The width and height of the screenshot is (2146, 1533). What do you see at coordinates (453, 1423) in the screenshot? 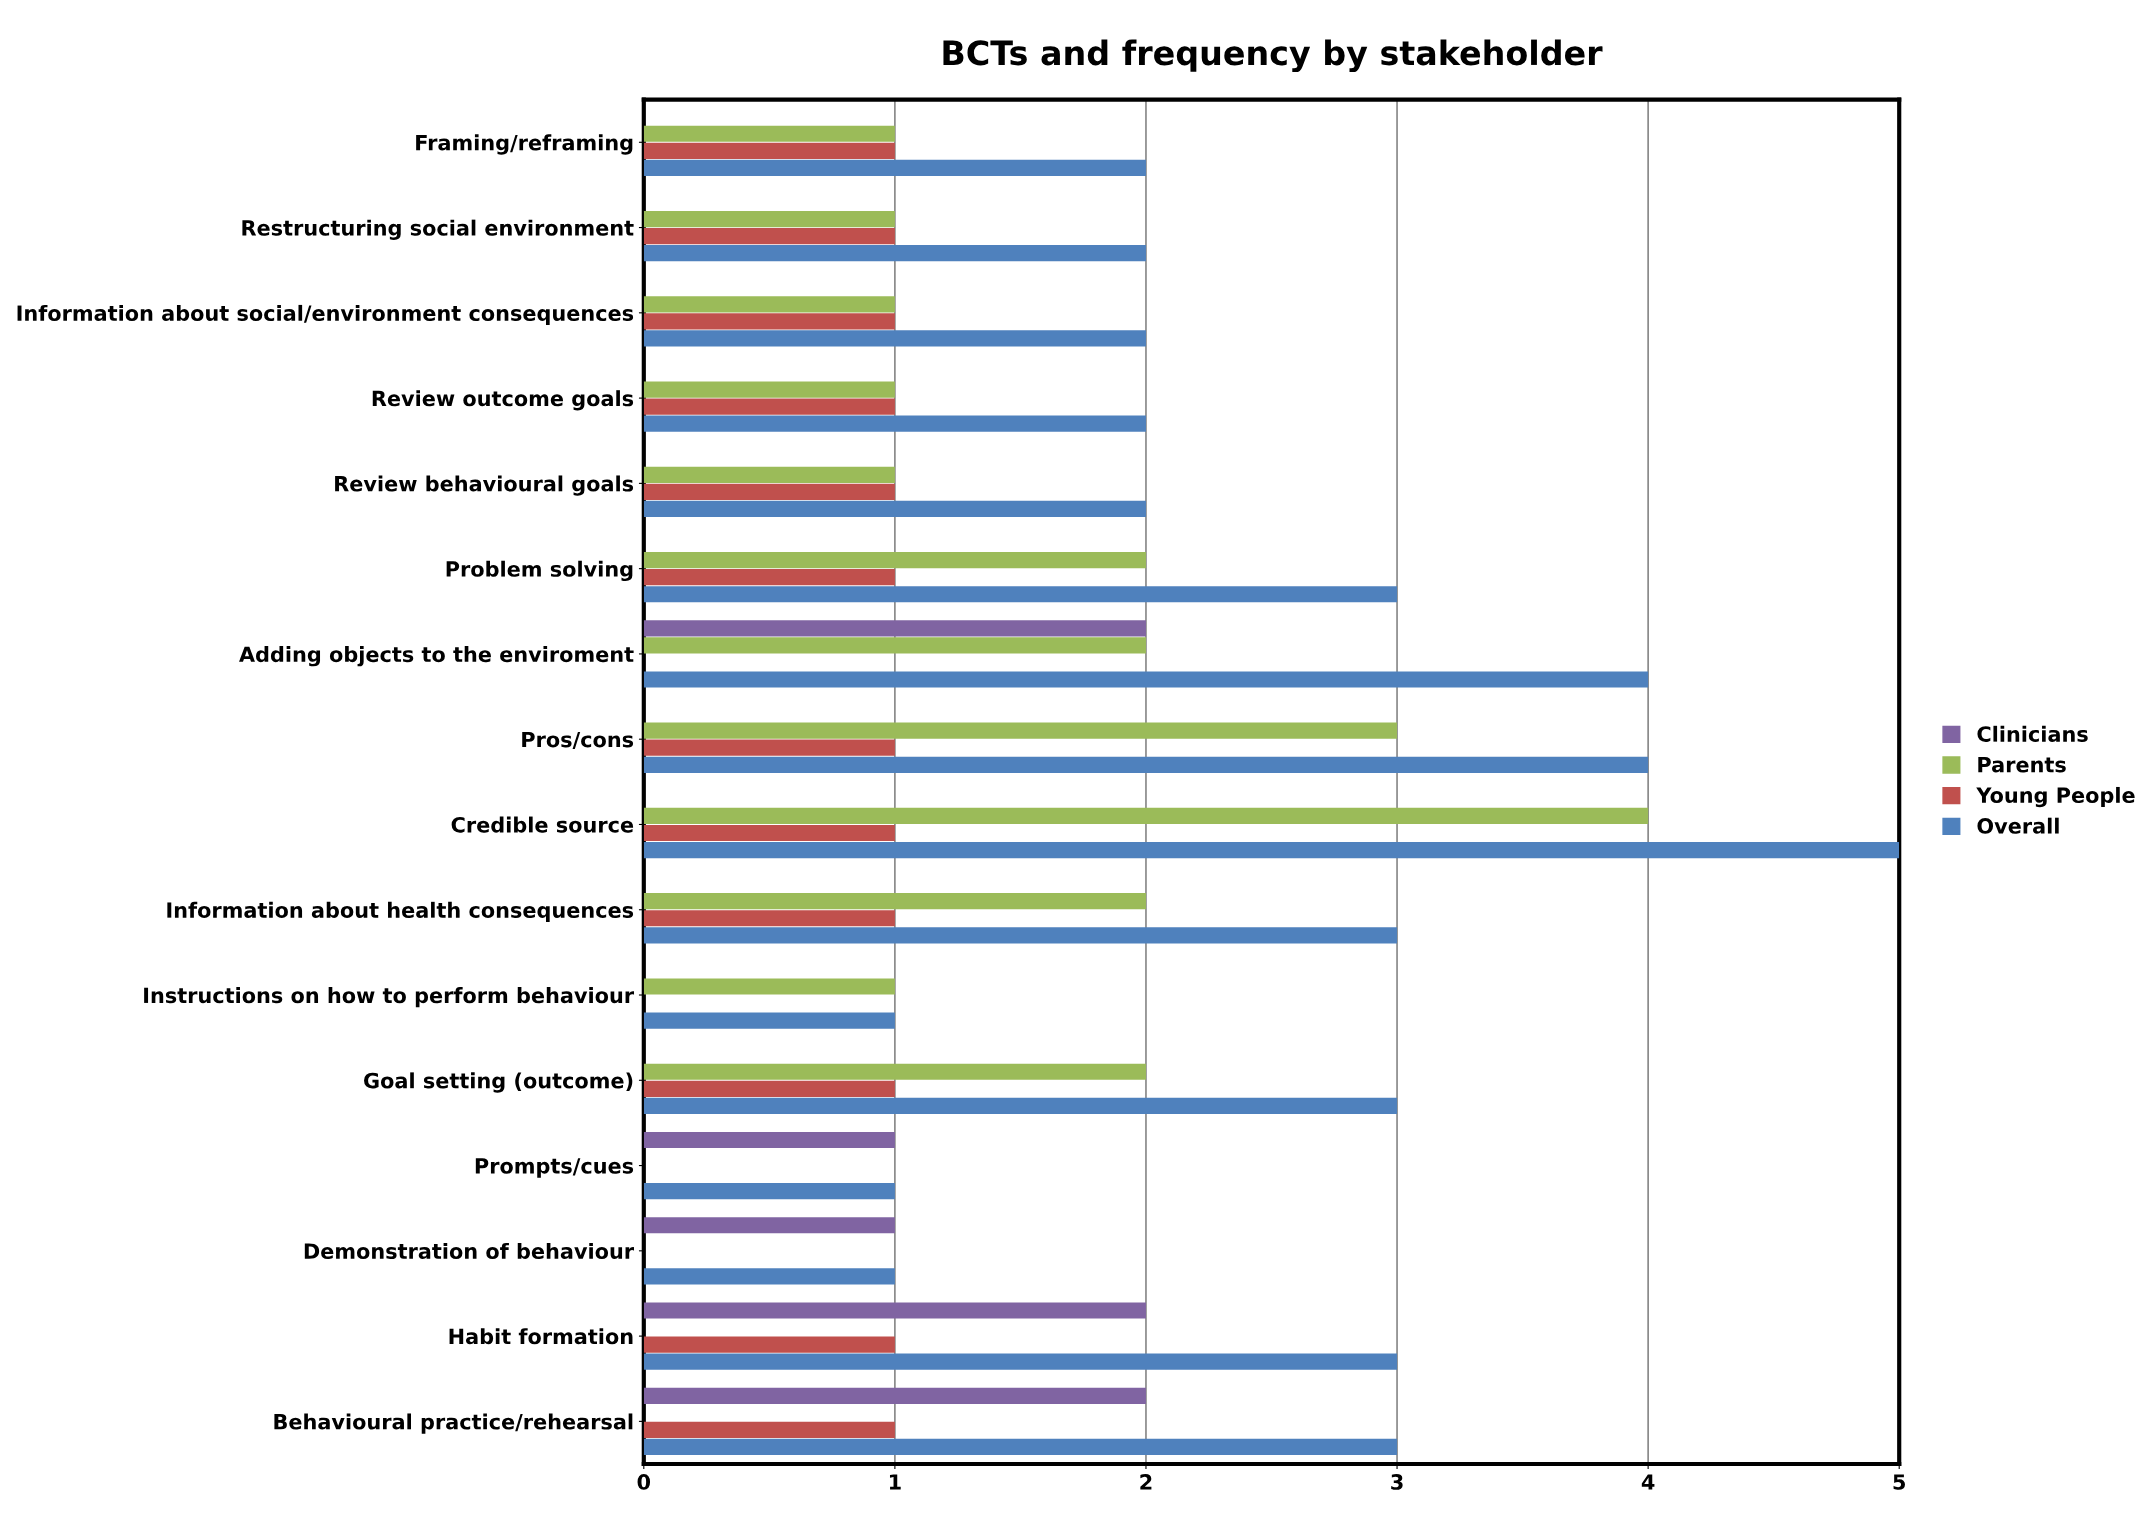
I see `y-tick-label: Behavioural practice/rehearsal` at bounding box center [453, 1423].